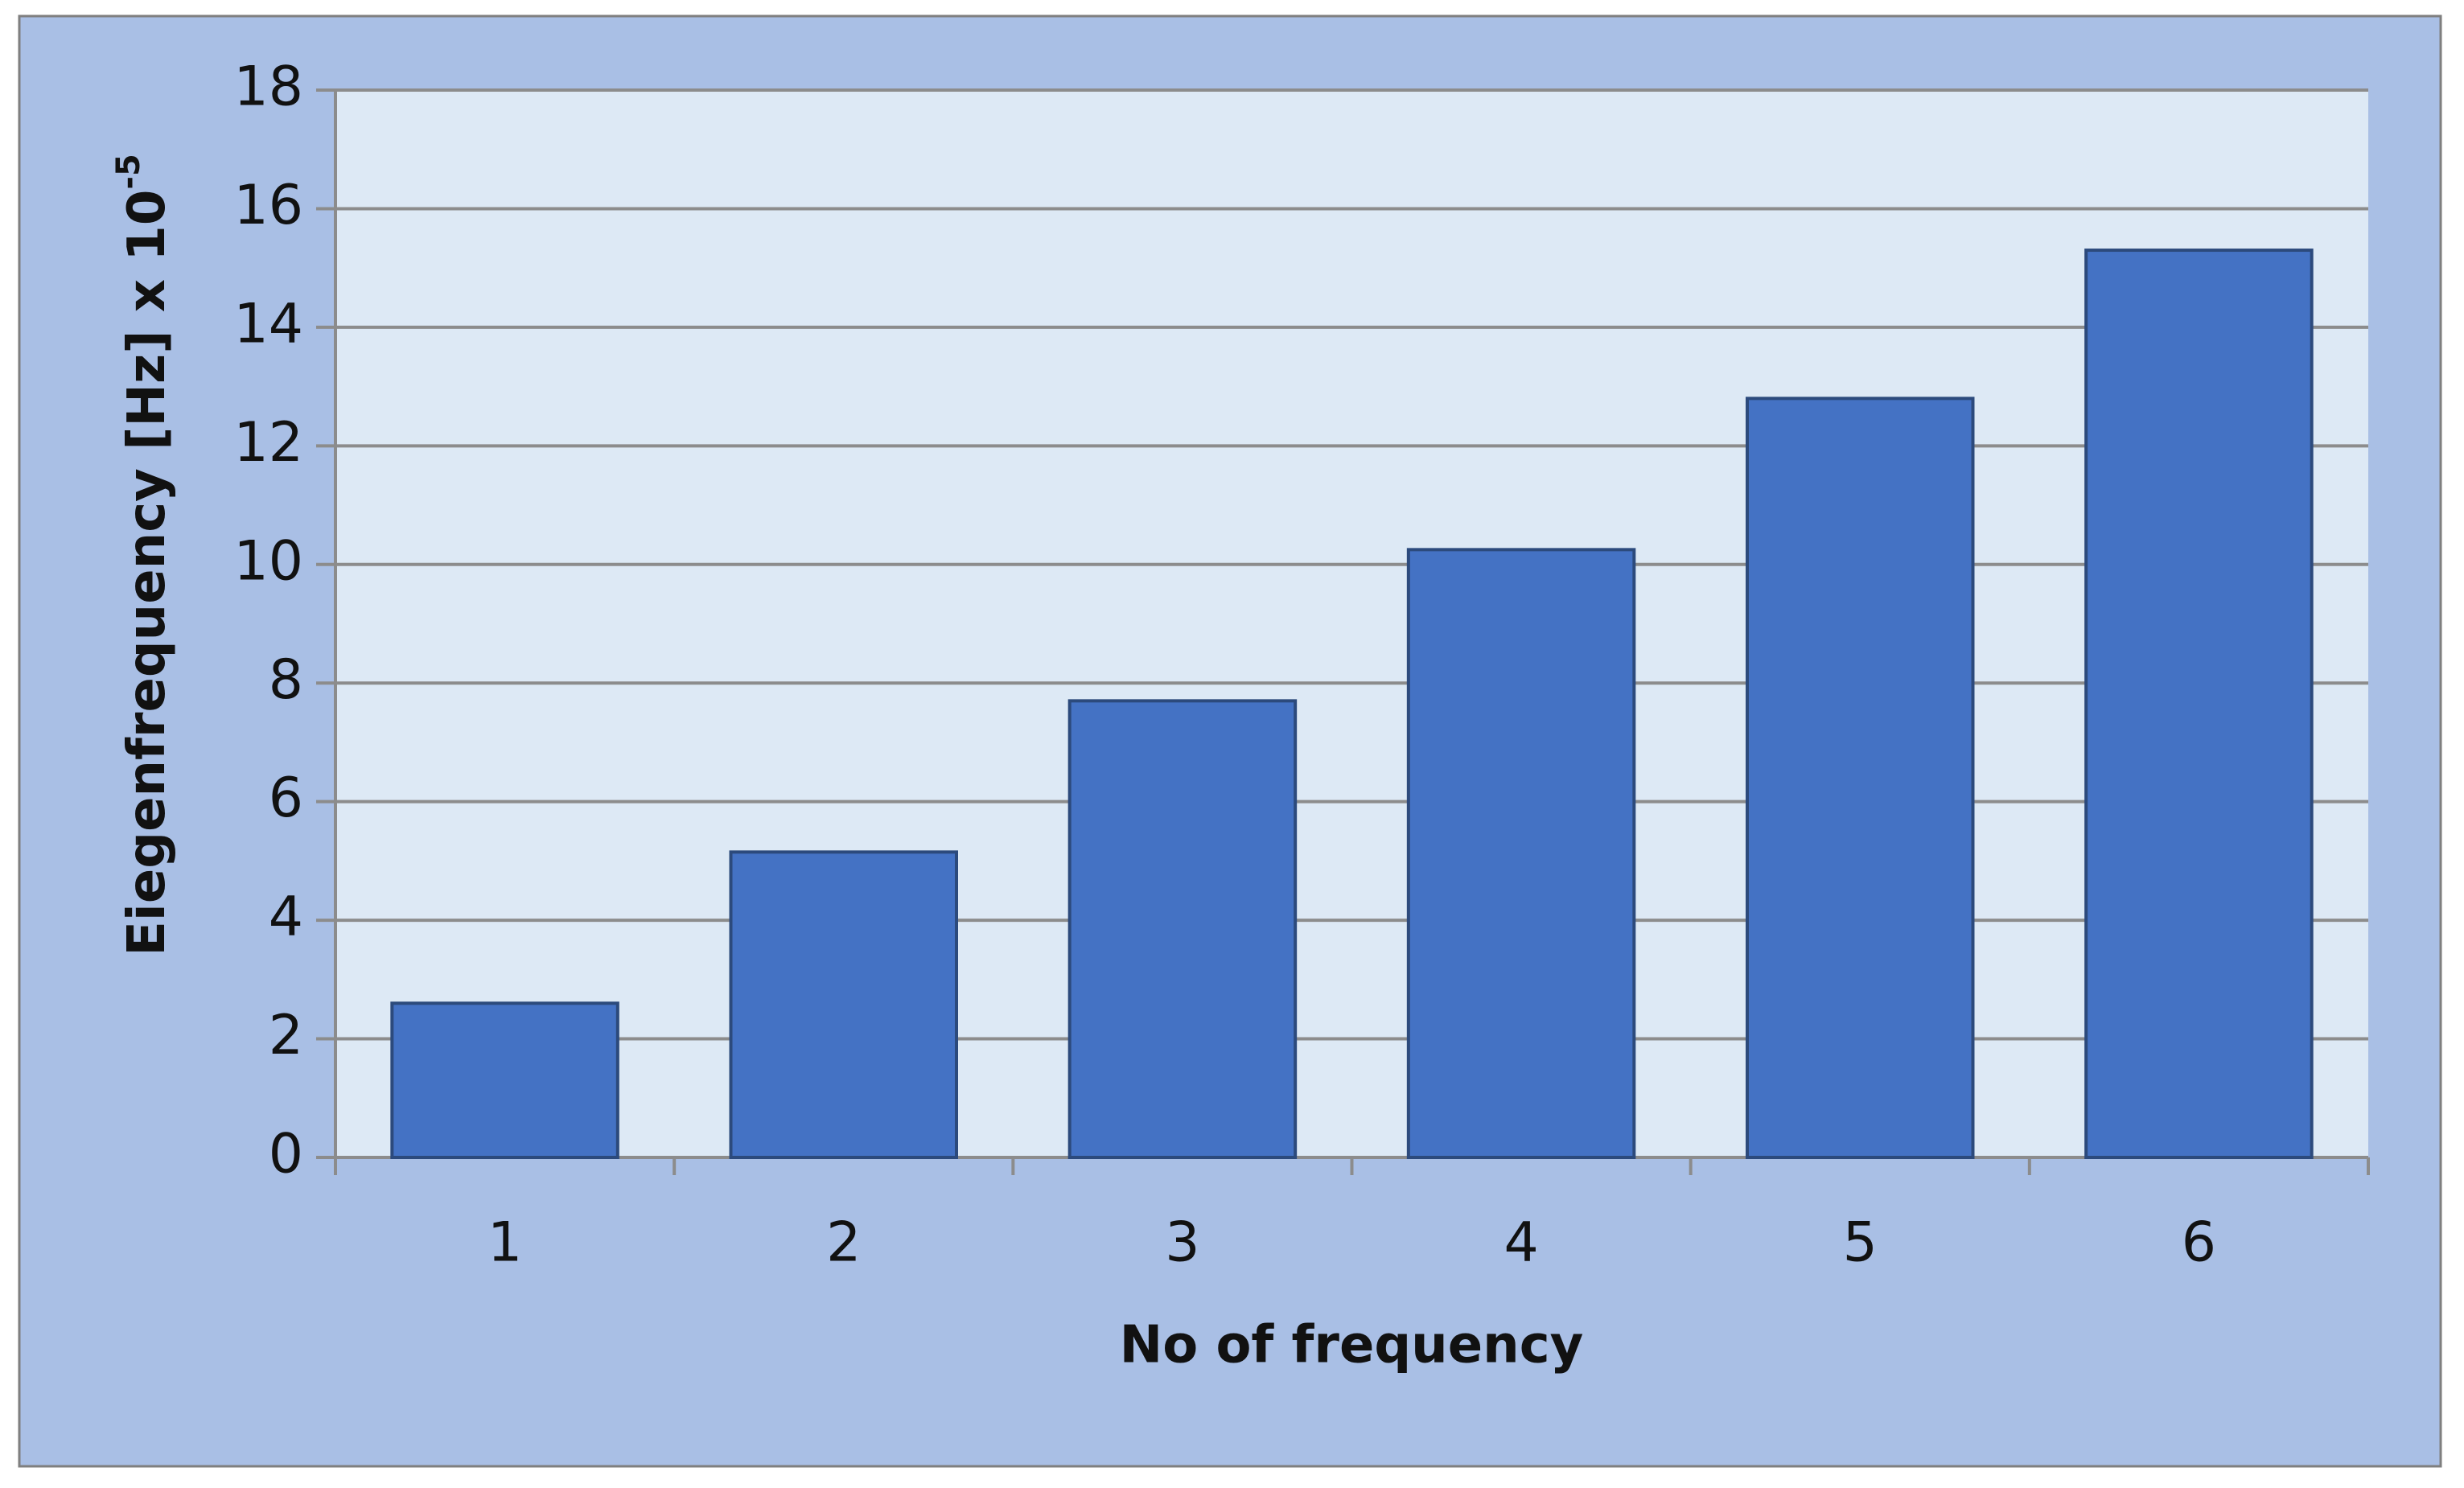  I want to click on x-tick-label: 4, so click(1520, 1243).